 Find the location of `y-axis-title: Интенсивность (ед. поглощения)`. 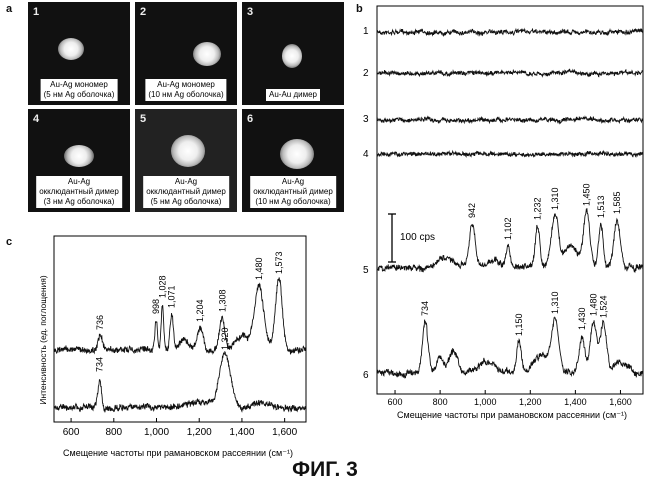

y-axis-title: Интенсивность (ед. поглощения) is located at coordinates (43, 340).